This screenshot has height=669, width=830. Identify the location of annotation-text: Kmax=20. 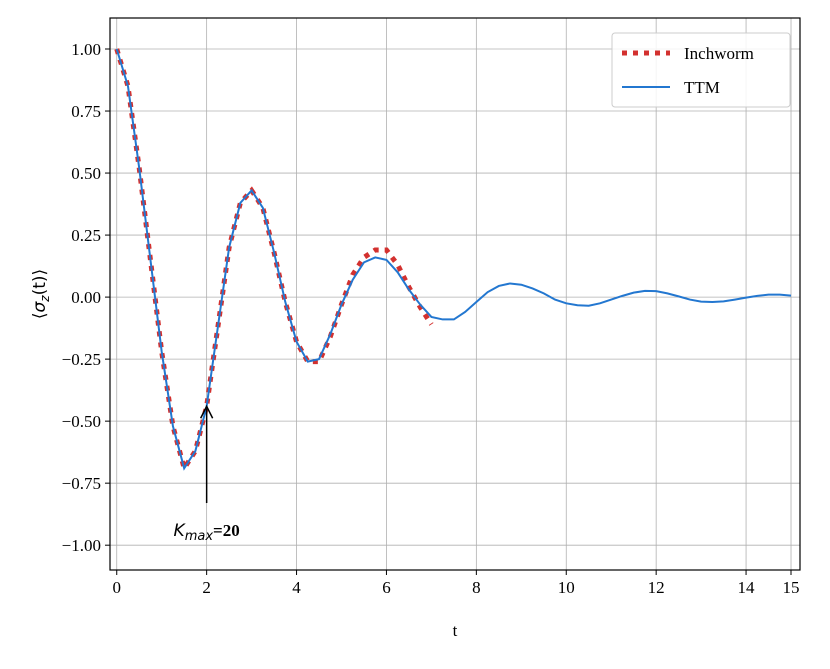
(207, 532).